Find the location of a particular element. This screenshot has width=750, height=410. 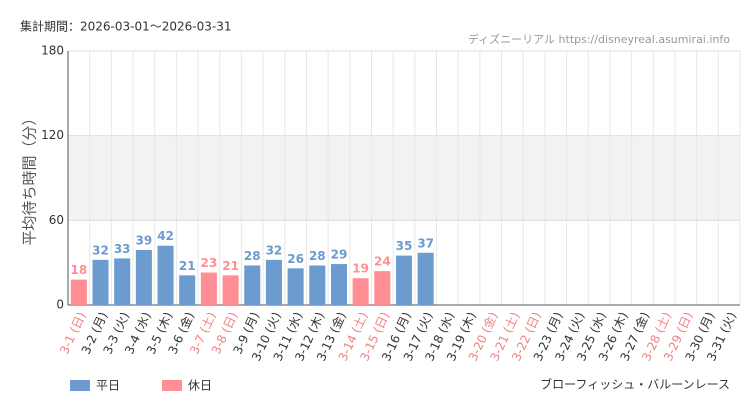

data-label: 23 is located at coordinates (209, 263).